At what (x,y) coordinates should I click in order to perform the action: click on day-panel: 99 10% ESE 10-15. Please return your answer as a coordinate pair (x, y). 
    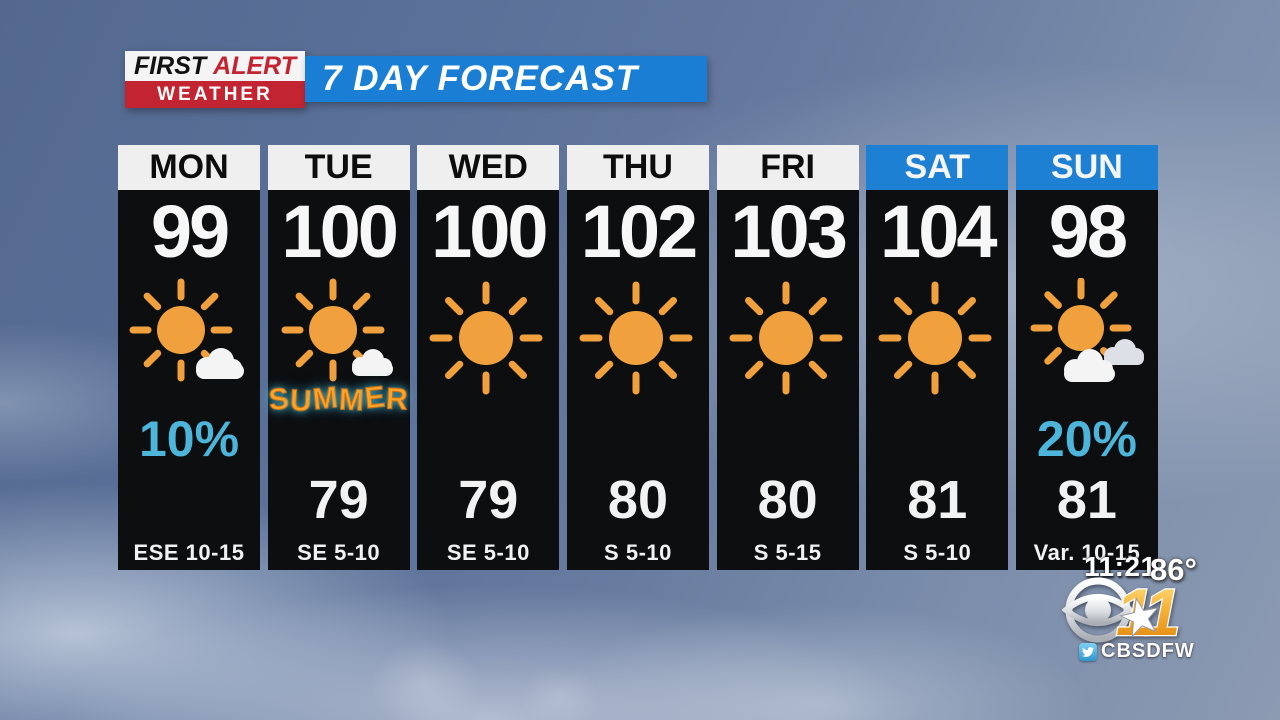
    Looking at the image, I should click on (189, 380).